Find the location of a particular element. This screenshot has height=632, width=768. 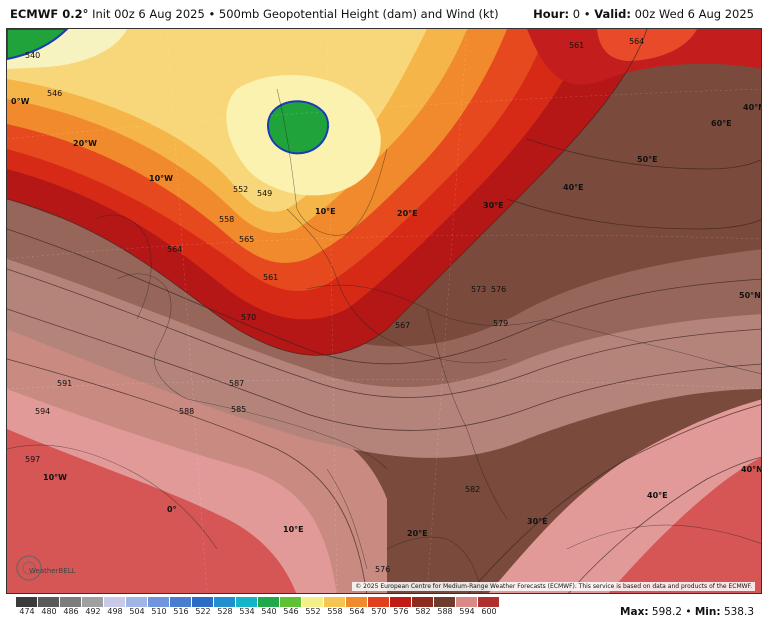

min-value: 538.3 is located at coordinates (738, 612).